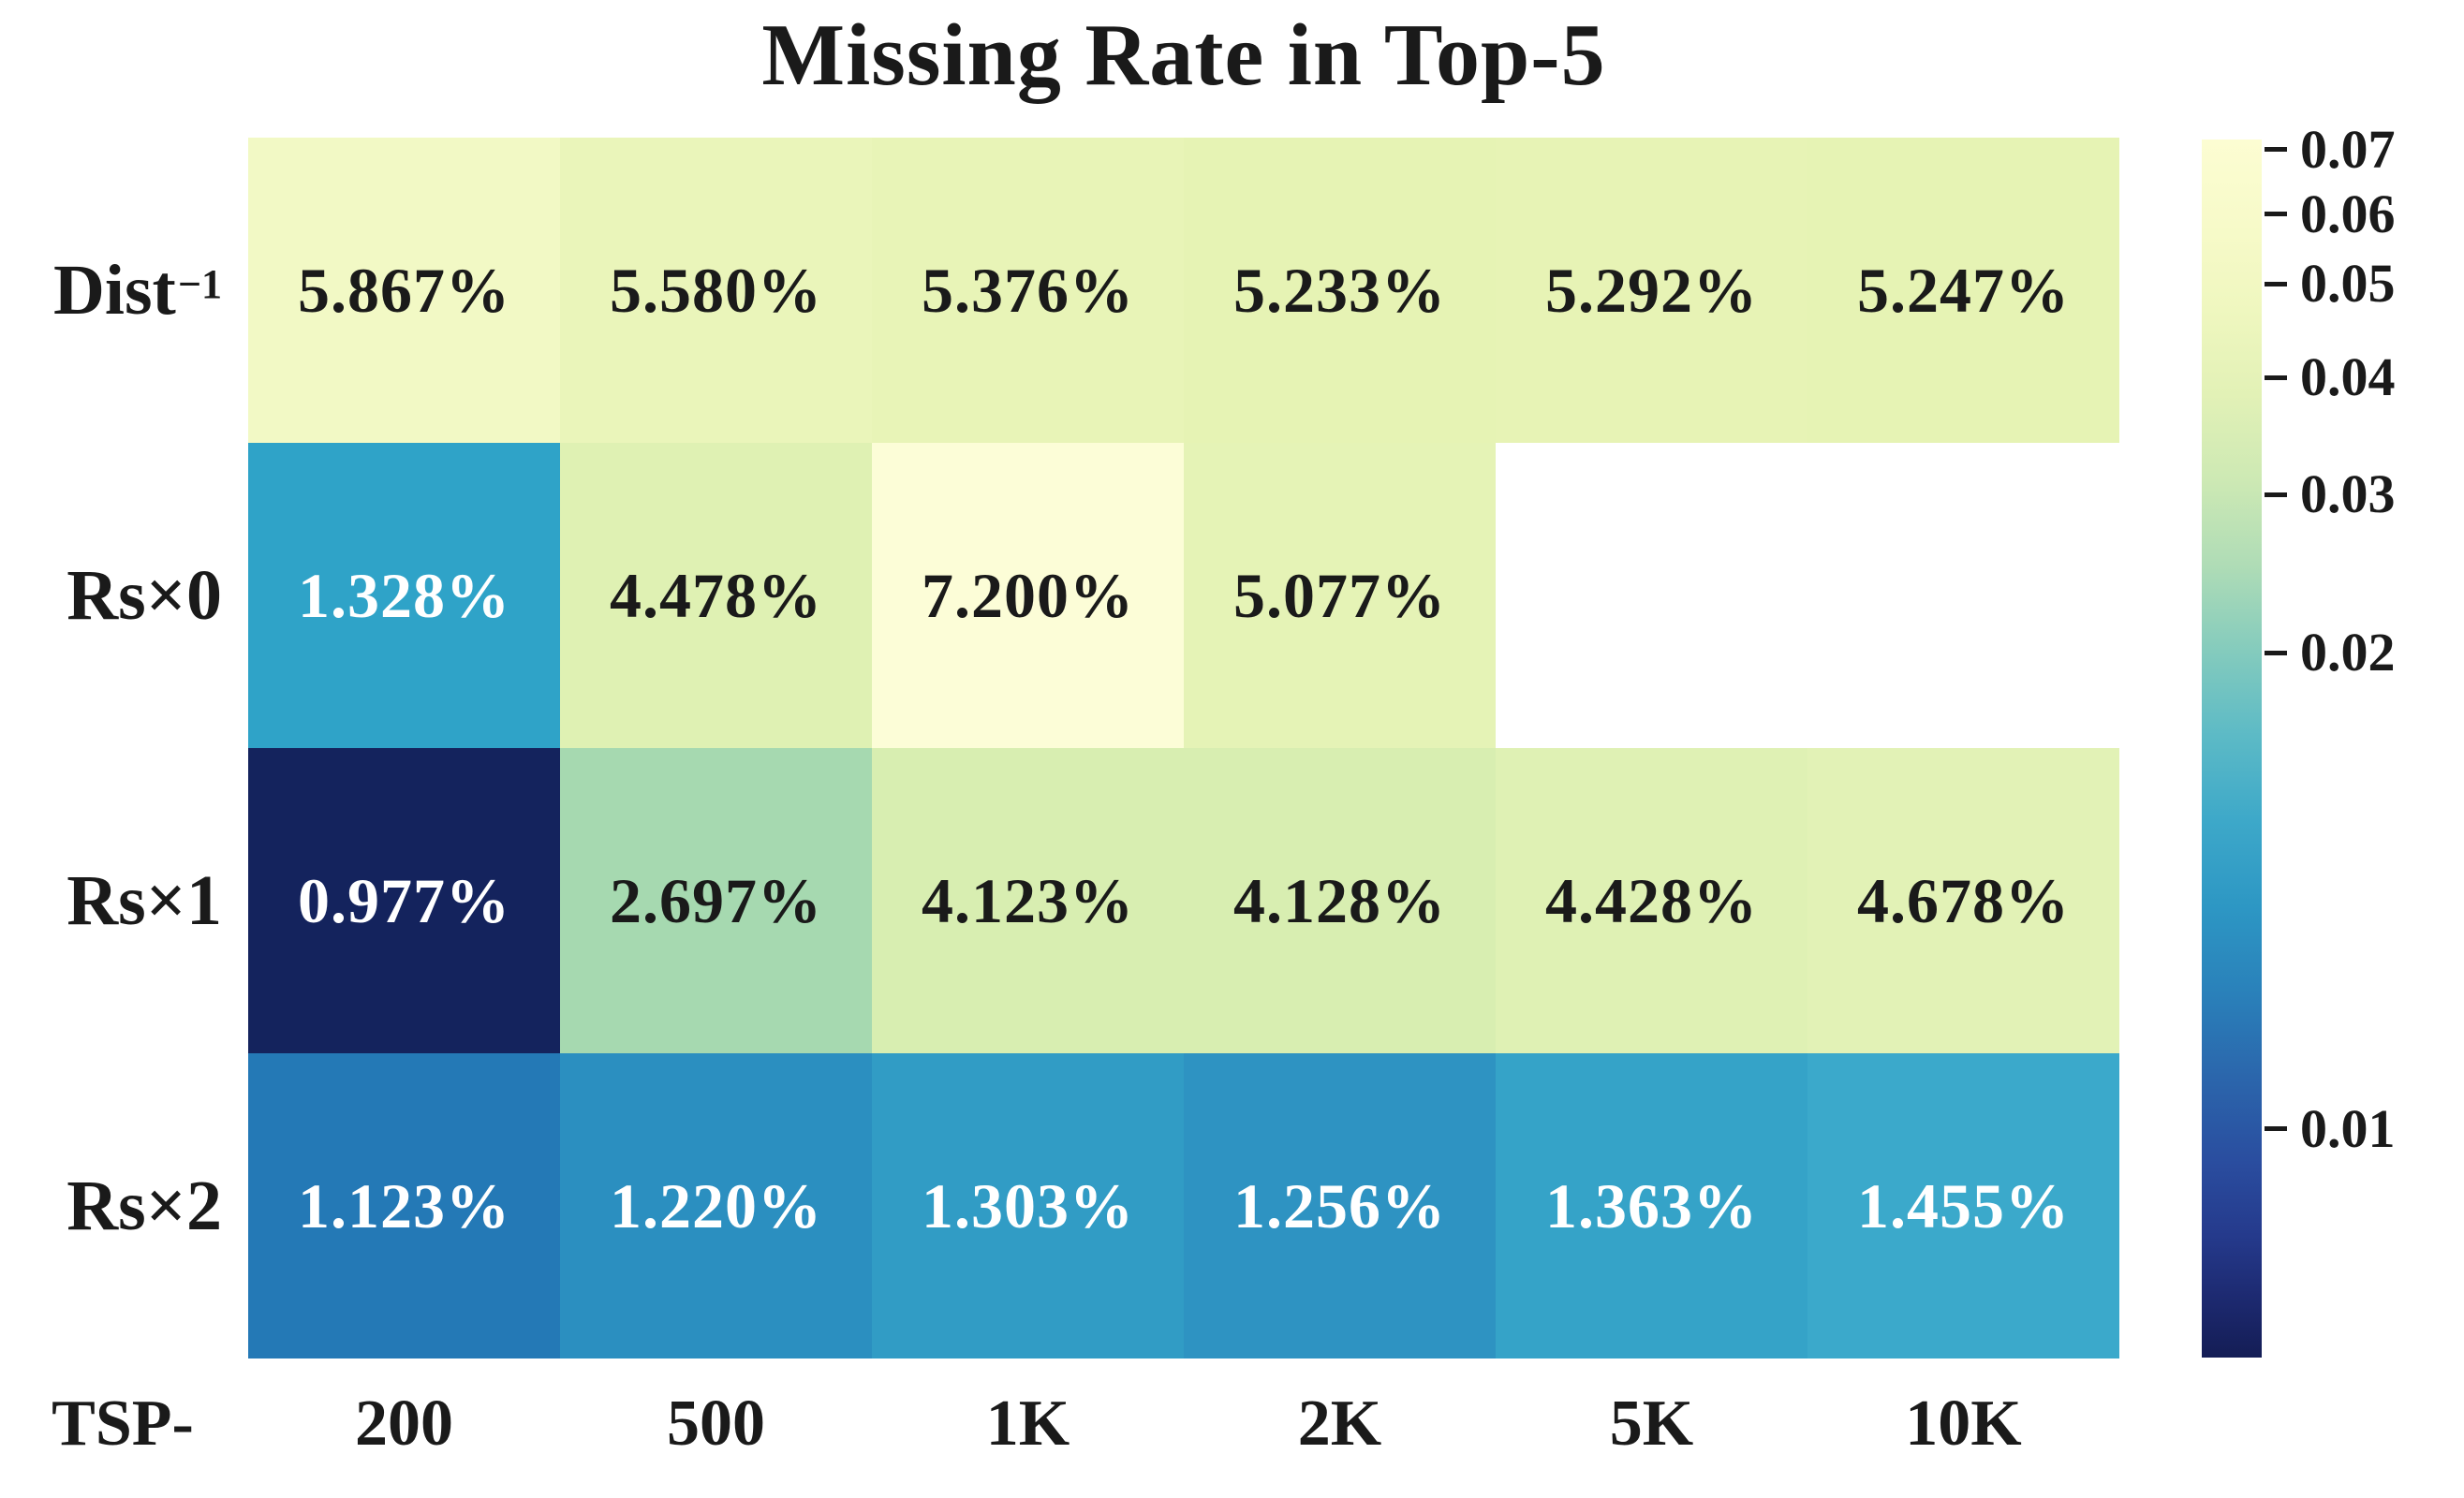 This screenshot has width=2464, height=1498. What do you see at coordinates (1028, 900) in the screenshot?
I see `heatmap-cell: 4.123%` at bounding box center [1028, 900].